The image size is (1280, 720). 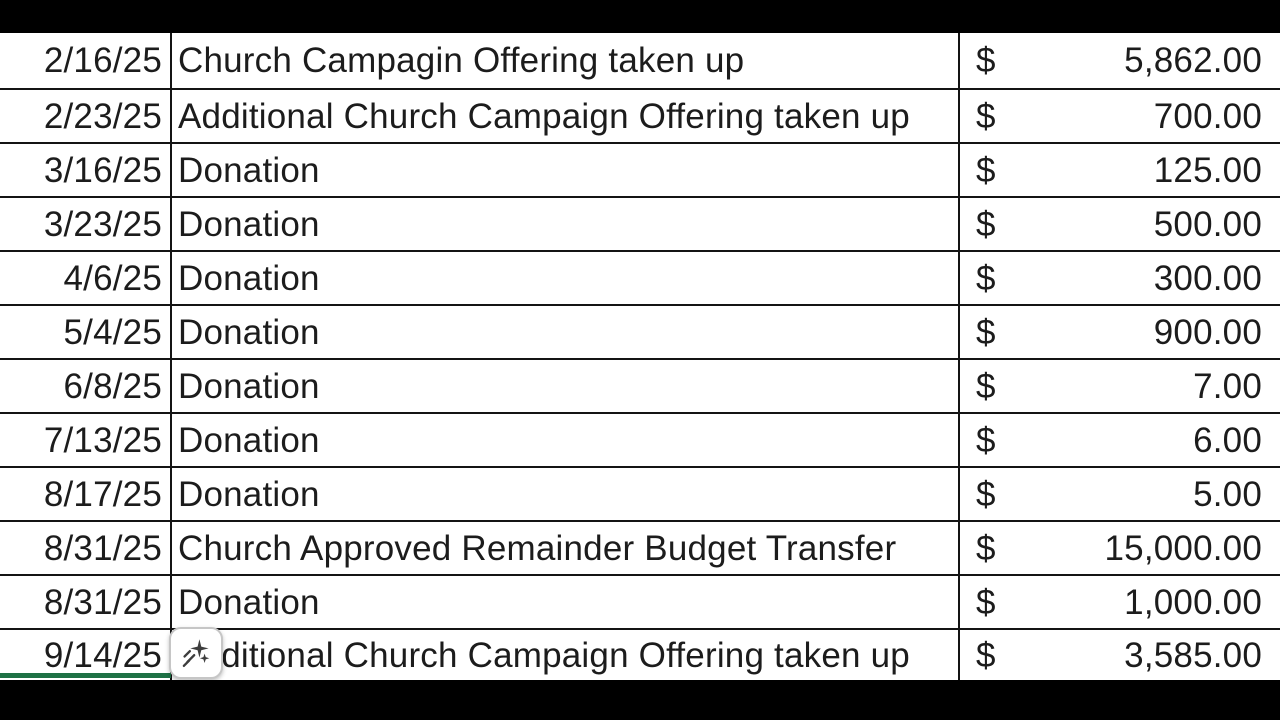 I want to click on description-cell: Church Campagin Offering taken up, so click(x=564, y=60).